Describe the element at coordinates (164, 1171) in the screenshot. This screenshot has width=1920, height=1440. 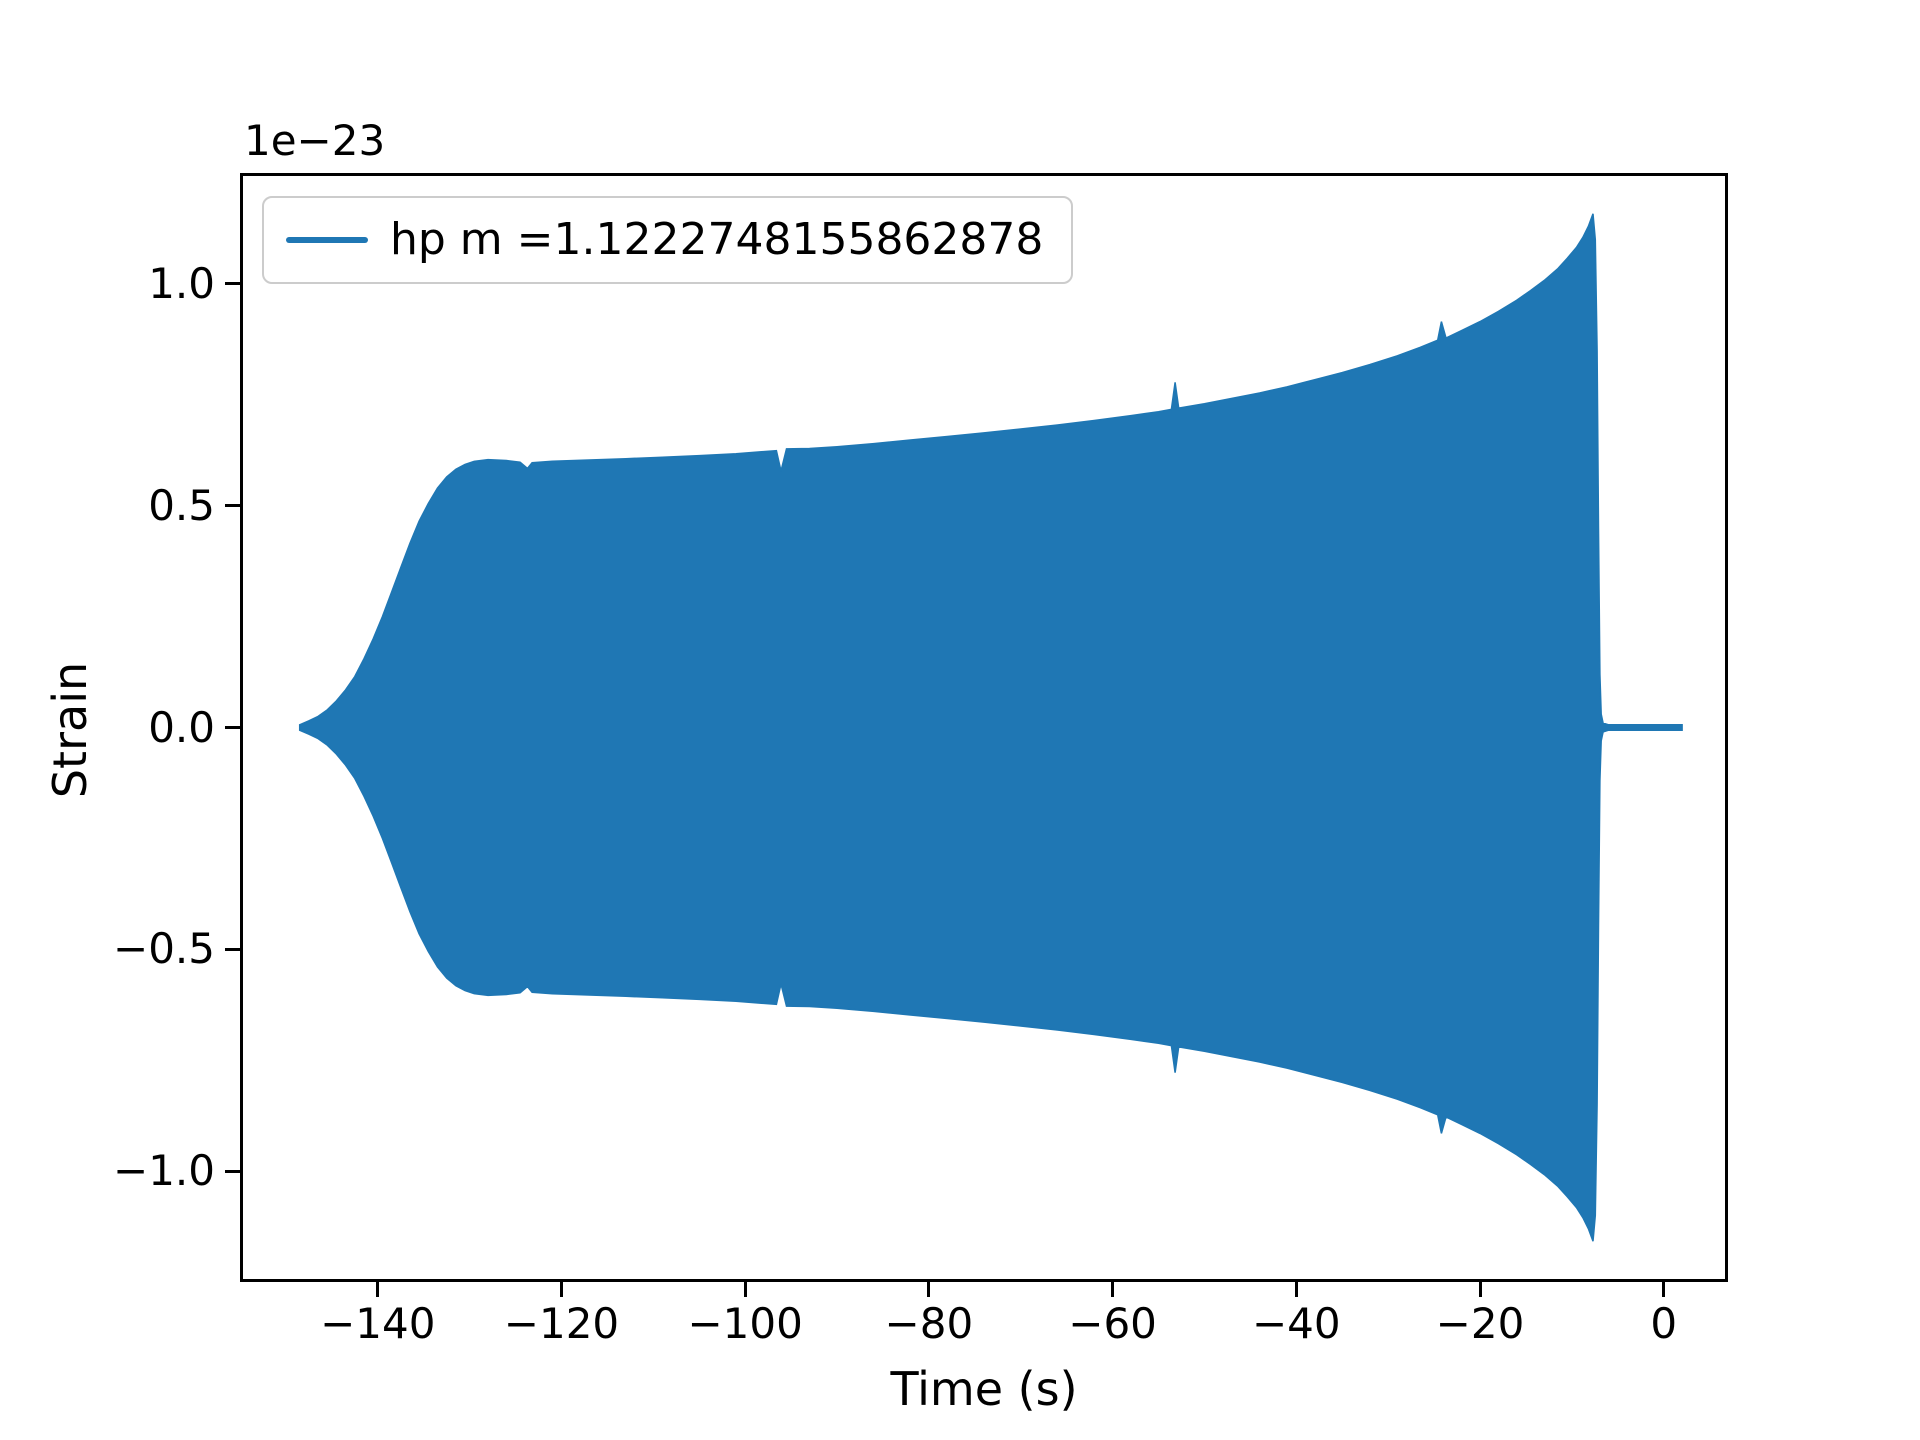
I see `y-tick-label: −1.0` at that location.